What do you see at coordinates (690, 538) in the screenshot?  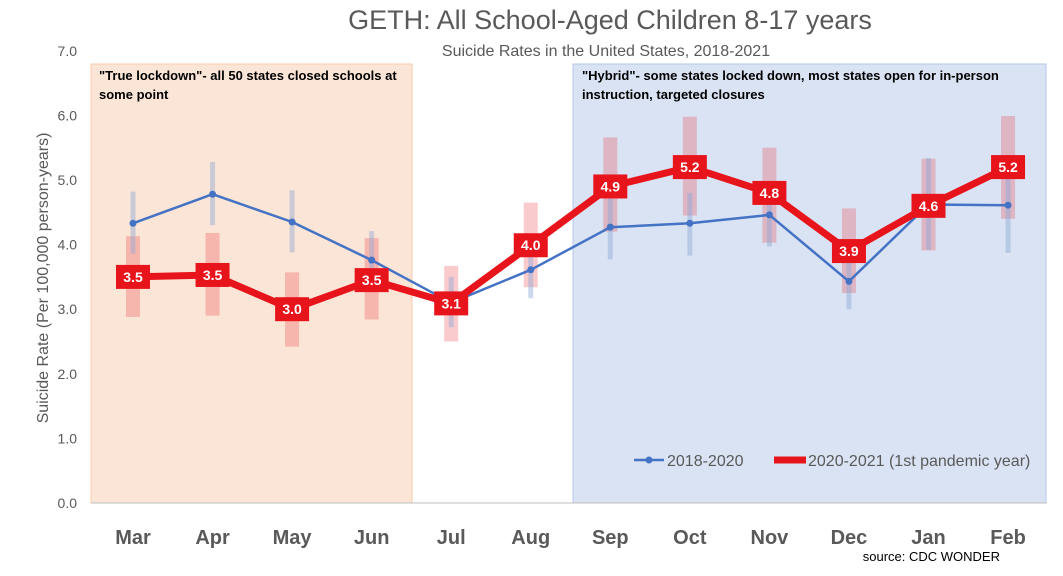 I see `x-tick-label: Oct` at bounding box center [690, 538].